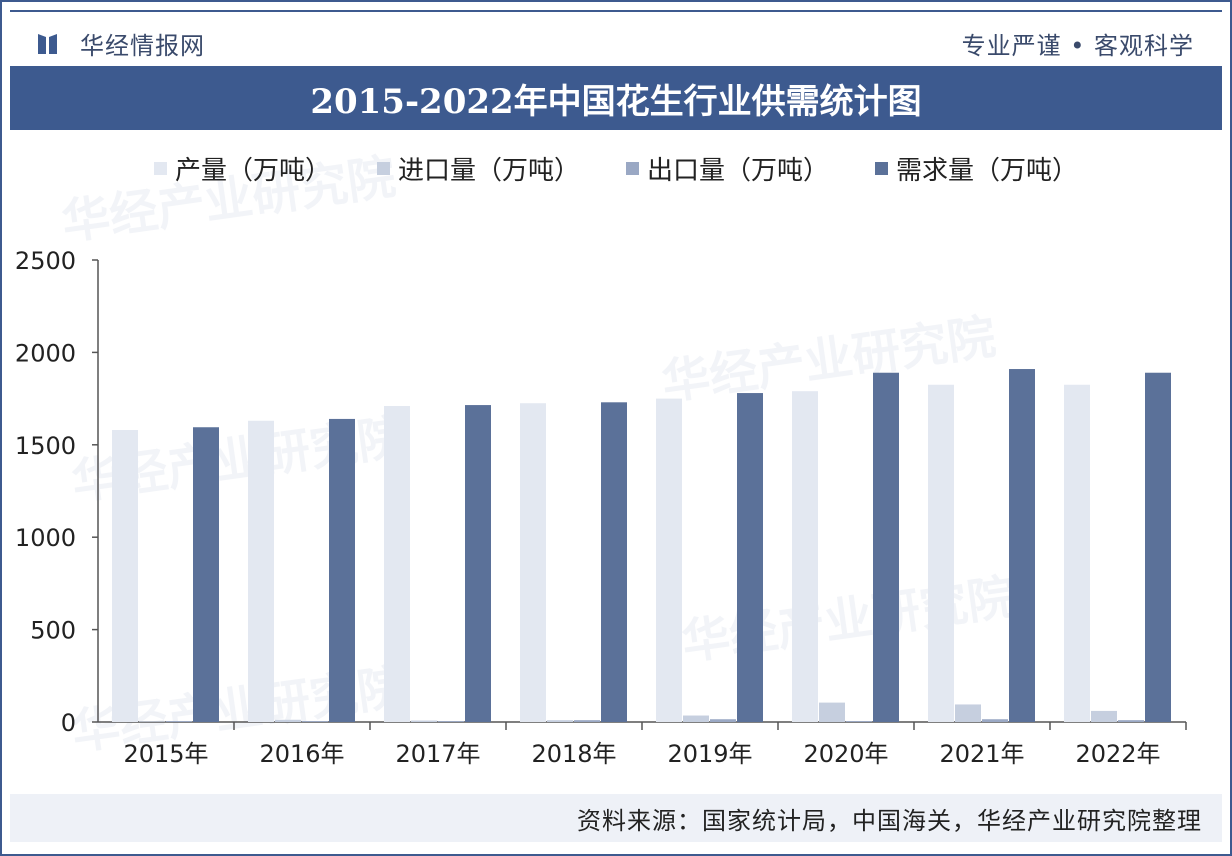  I want to click on y-tick-label: 500, so click(53, 631).